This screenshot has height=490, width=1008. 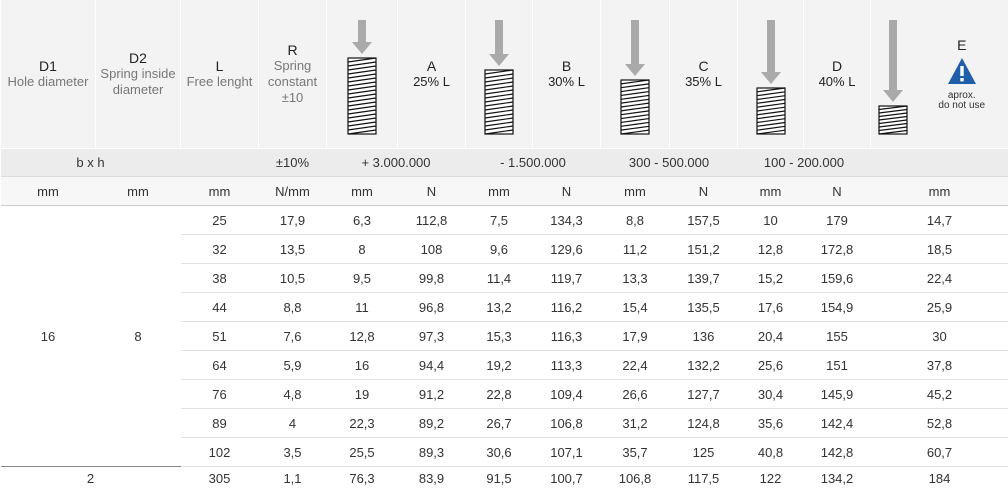 What do you see at coordinates (804, 163) in the screenshot?
I see `subheader-cell: 100 - 200.000` at bounding box center [804, 163].